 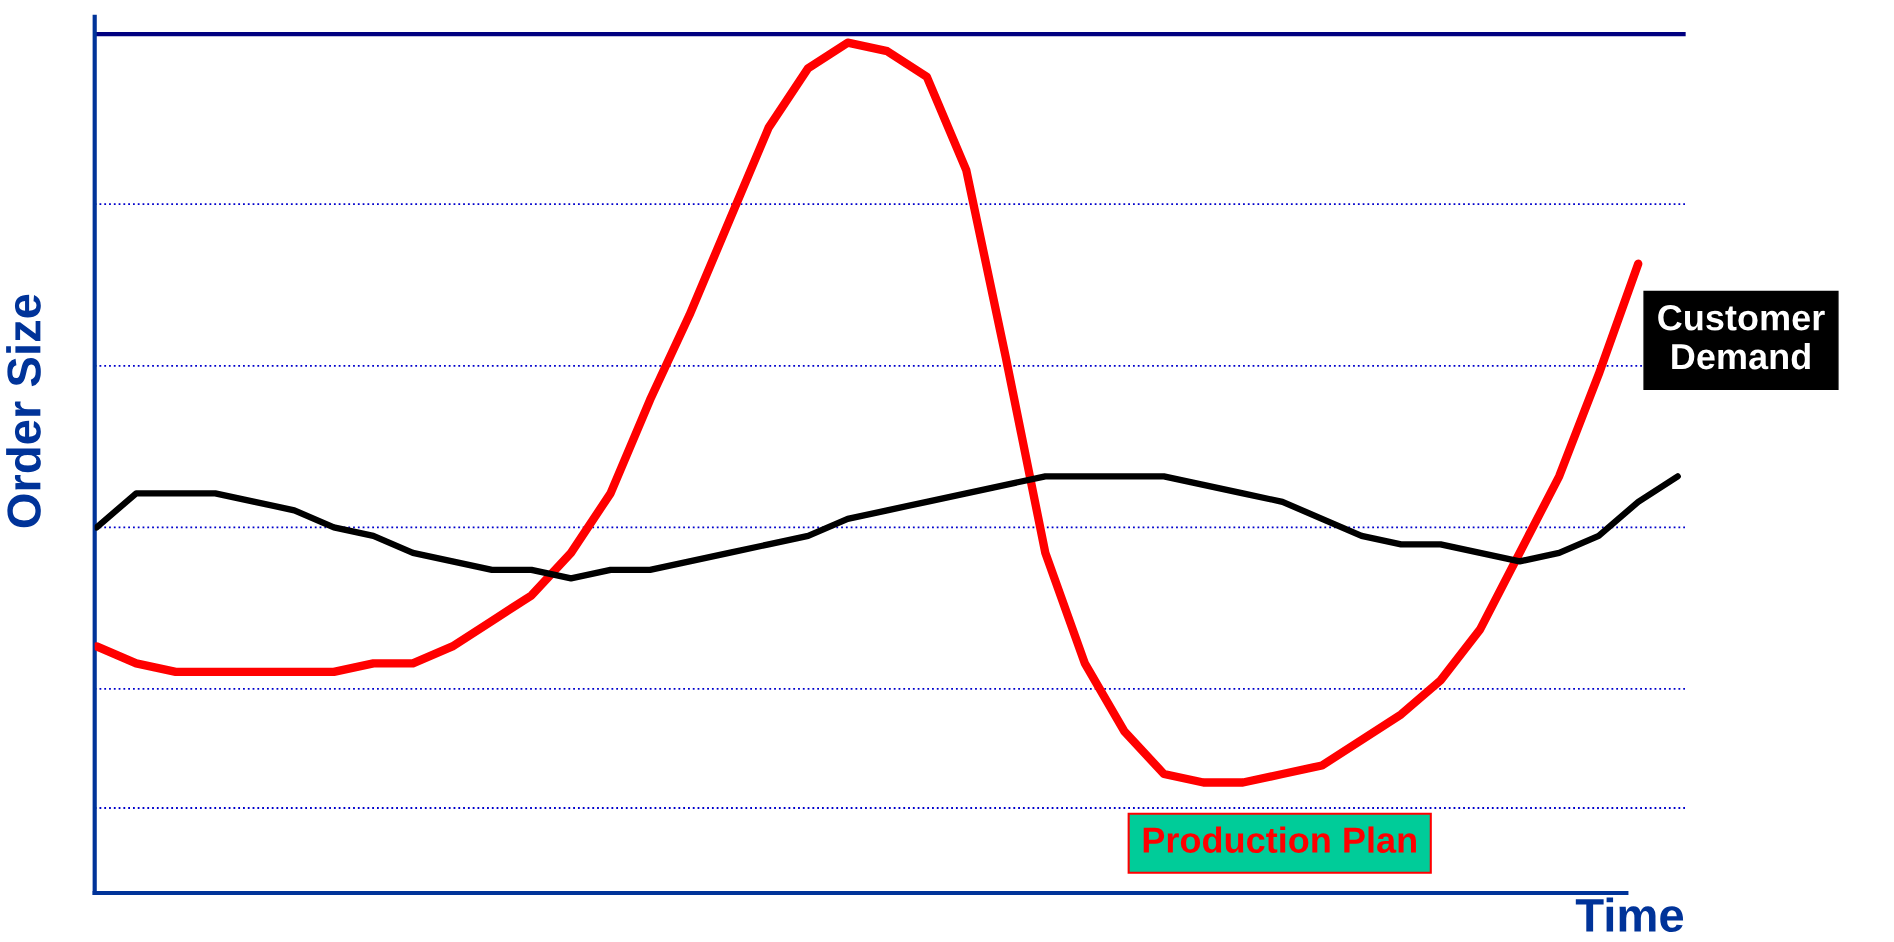 What do you see at coordinates (23, 411) in the screenshot?
I see `y-axis-title: Order Size` at bounding box center [23, 411].